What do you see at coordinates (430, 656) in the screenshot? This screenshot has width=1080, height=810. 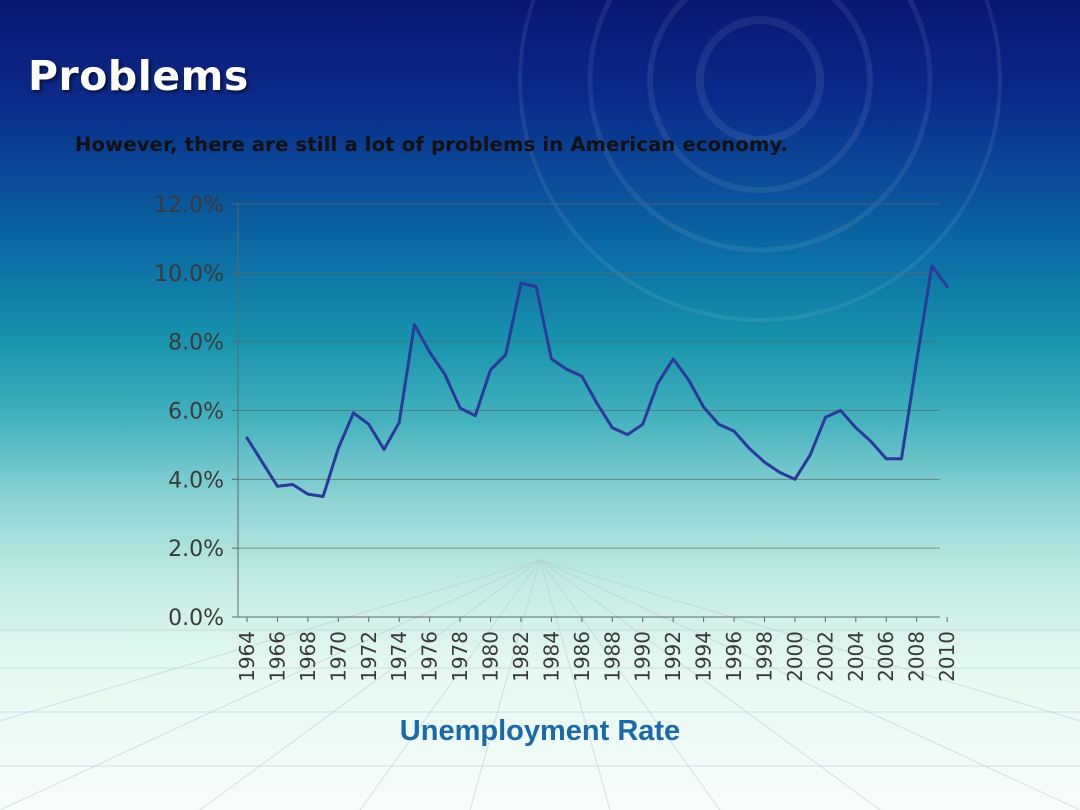 I see `x-tick-label: 1976` at bounding box center [430, 656].